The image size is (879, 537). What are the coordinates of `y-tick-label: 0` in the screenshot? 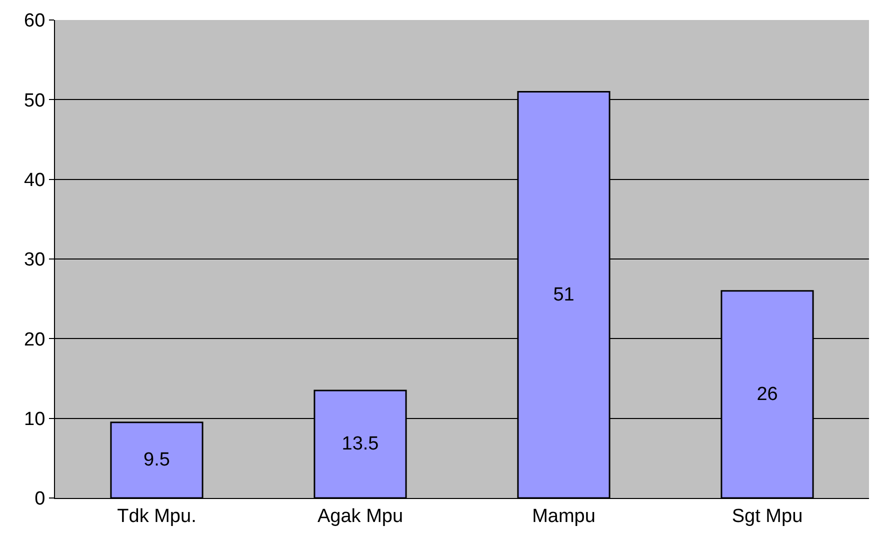 It's located at (40, 499).